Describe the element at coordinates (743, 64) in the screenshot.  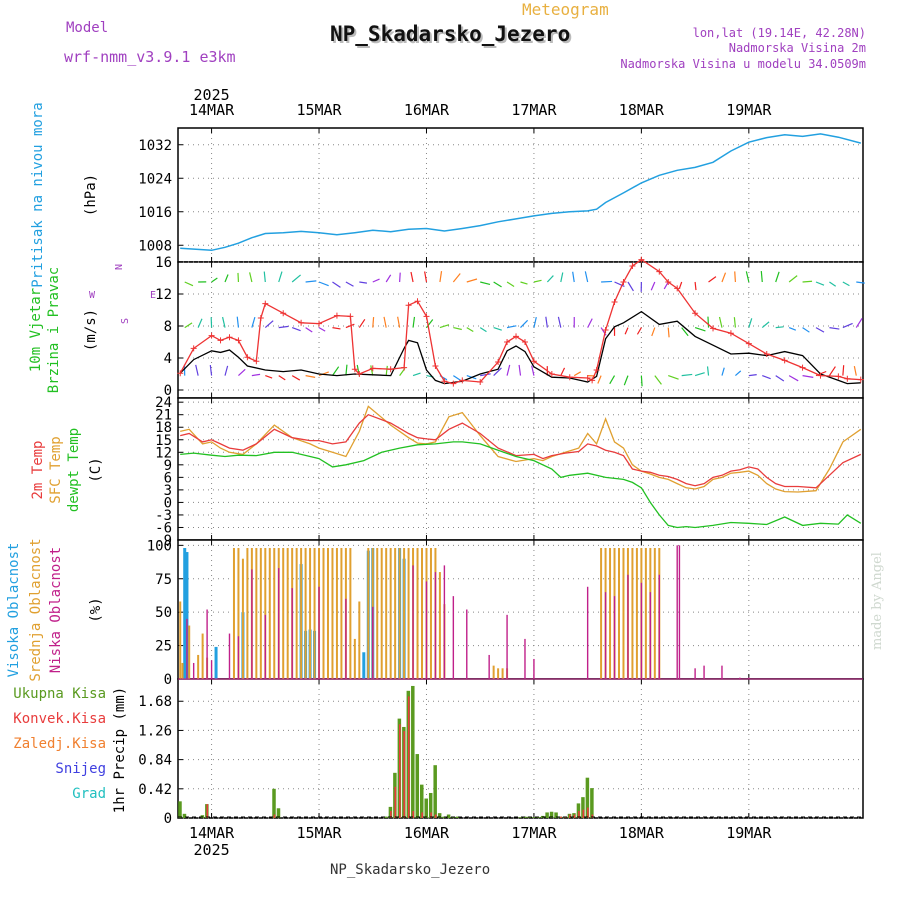
I see `model-altitude: Nadmorska Visina u modelu 34.0509m` at that location.